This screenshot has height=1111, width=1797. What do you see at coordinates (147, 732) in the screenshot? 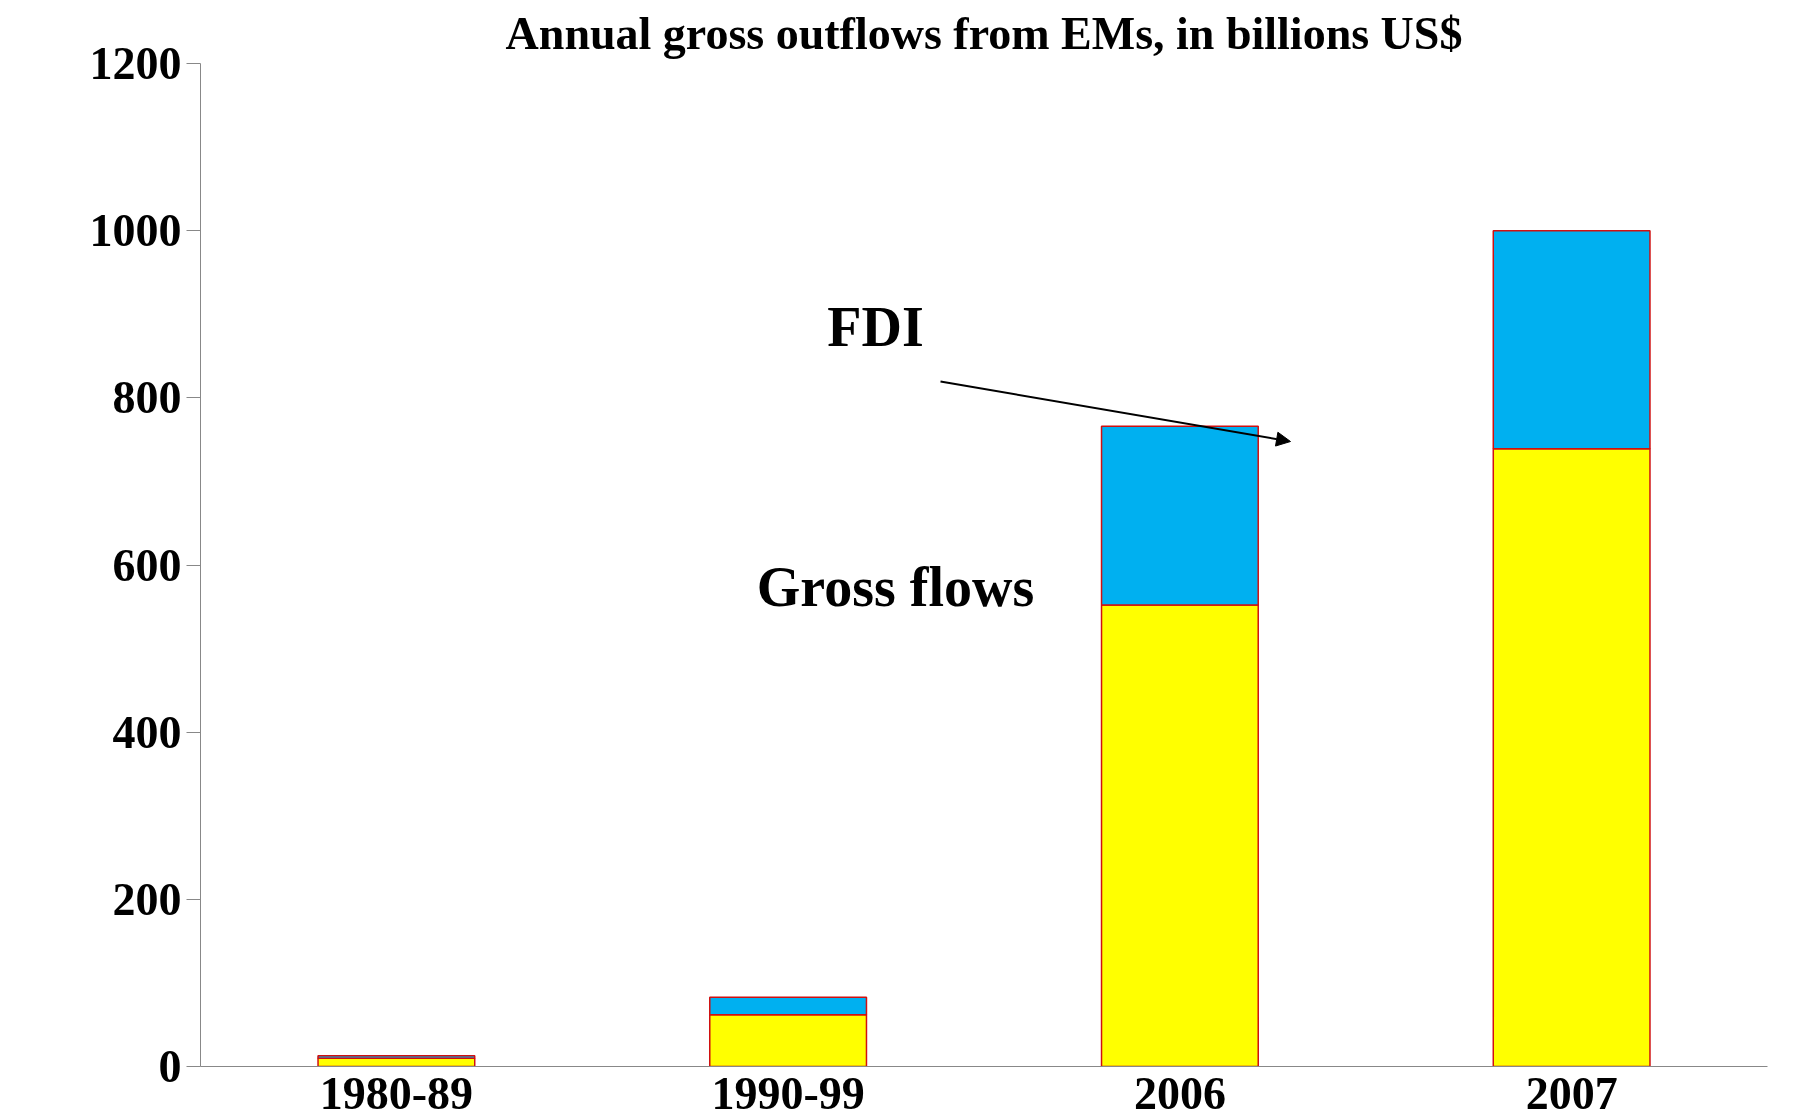
I see `y-tick-label: 400` at bounding box center [147, 732].